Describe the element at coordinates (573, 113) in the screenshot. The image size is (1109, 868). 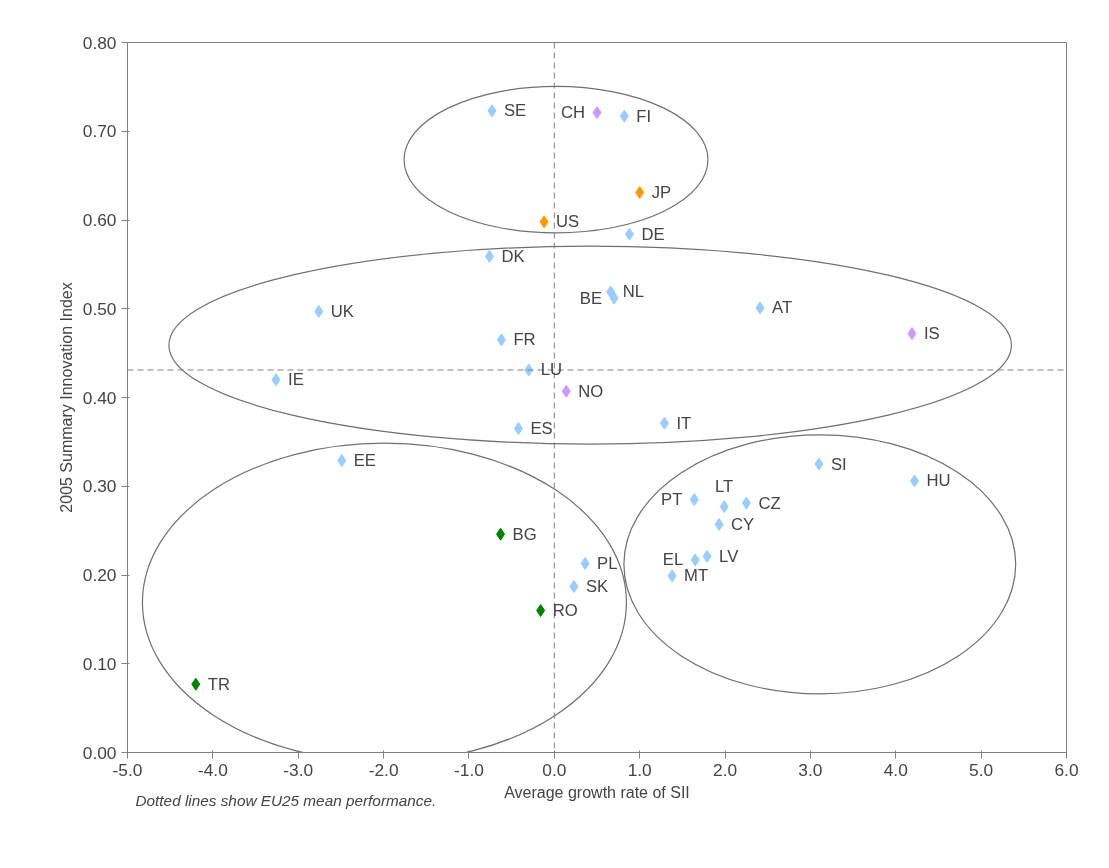
I see `annotation: CH` at that location.